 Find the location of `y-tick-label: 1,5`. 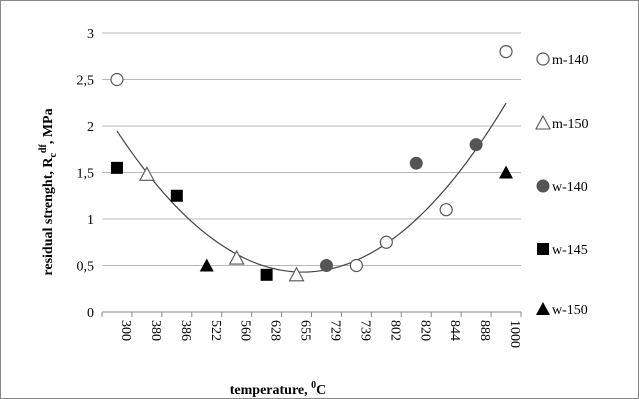

y-tick-label: 1,5 is located at coordinates (86, 174).